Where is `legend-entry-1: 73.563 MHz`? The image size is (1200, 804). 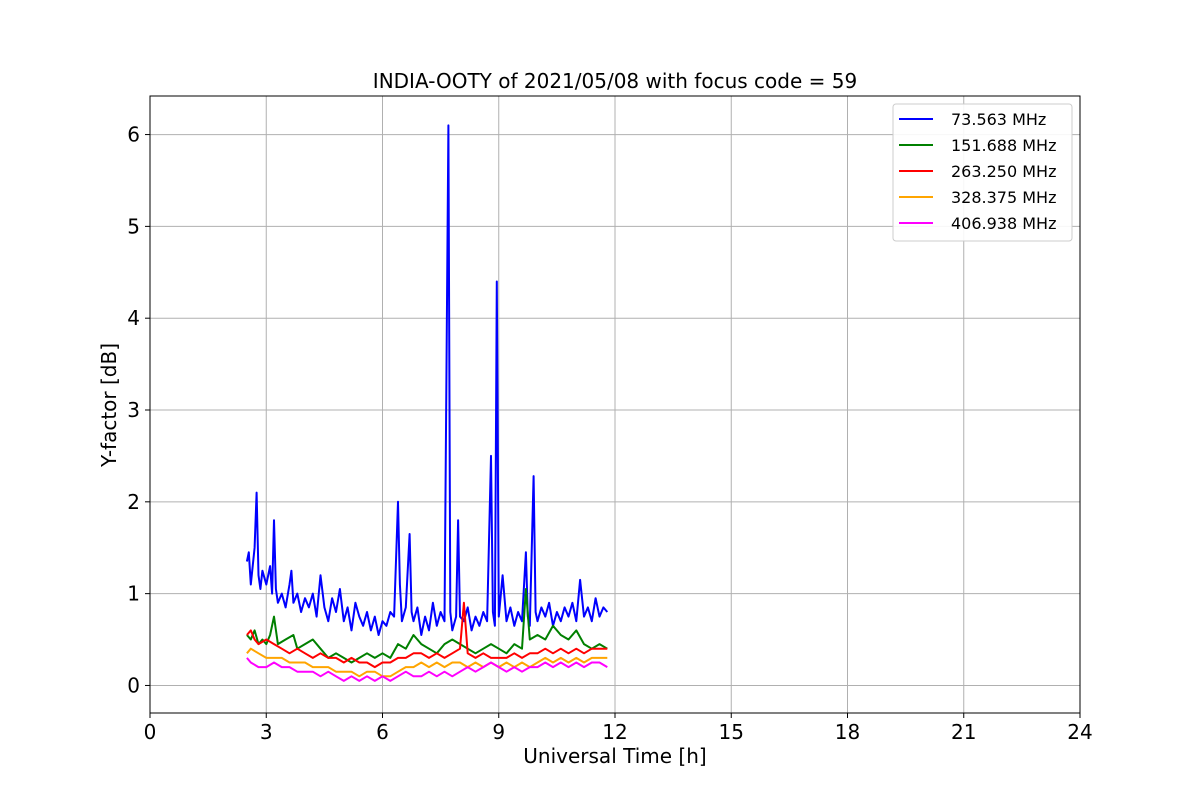 legend-entry-1: 73.563 MHz is located at coordinates (998, 119).